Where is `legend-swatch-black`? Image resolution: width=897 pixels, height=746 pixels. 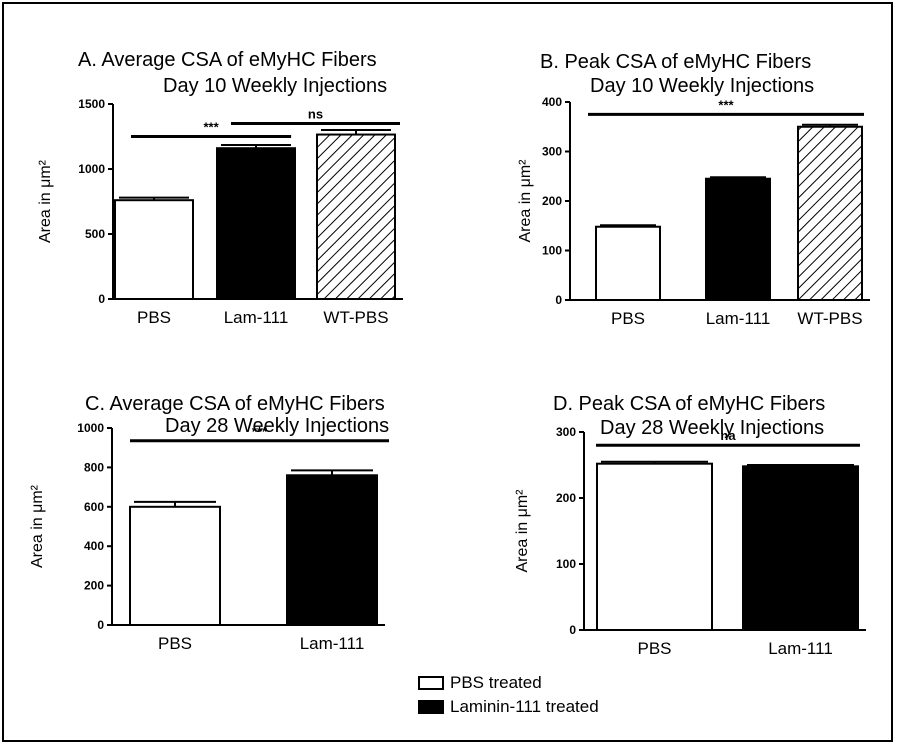 legend-swatch-black is located at coordinates (431, 707).